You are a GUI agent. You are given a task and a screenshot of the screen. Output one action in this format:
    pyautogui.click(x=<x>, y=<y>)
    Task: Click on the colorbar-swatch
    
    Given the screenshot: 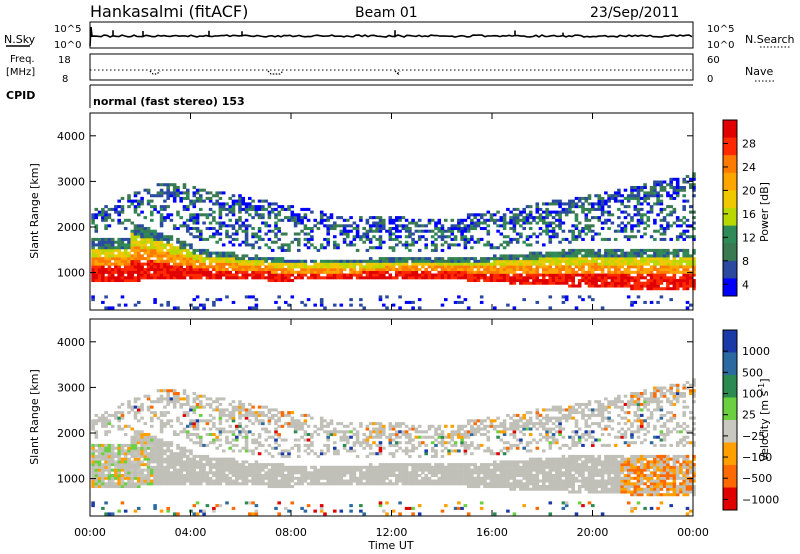 What is the action you would take?
    pyautogui.click(x=730, y=287)
    